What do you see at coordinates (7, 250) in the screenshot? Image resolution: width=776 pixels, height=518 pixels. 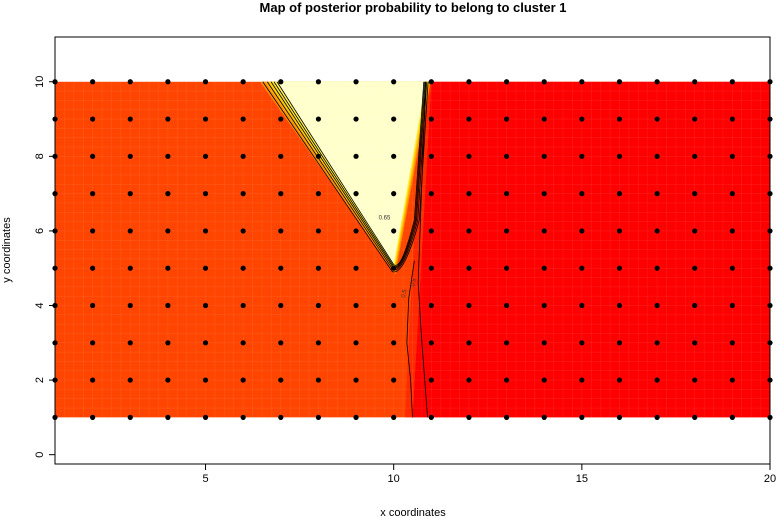 I see `y-axis-label: y coordinates` at bounding box center [7, 250].